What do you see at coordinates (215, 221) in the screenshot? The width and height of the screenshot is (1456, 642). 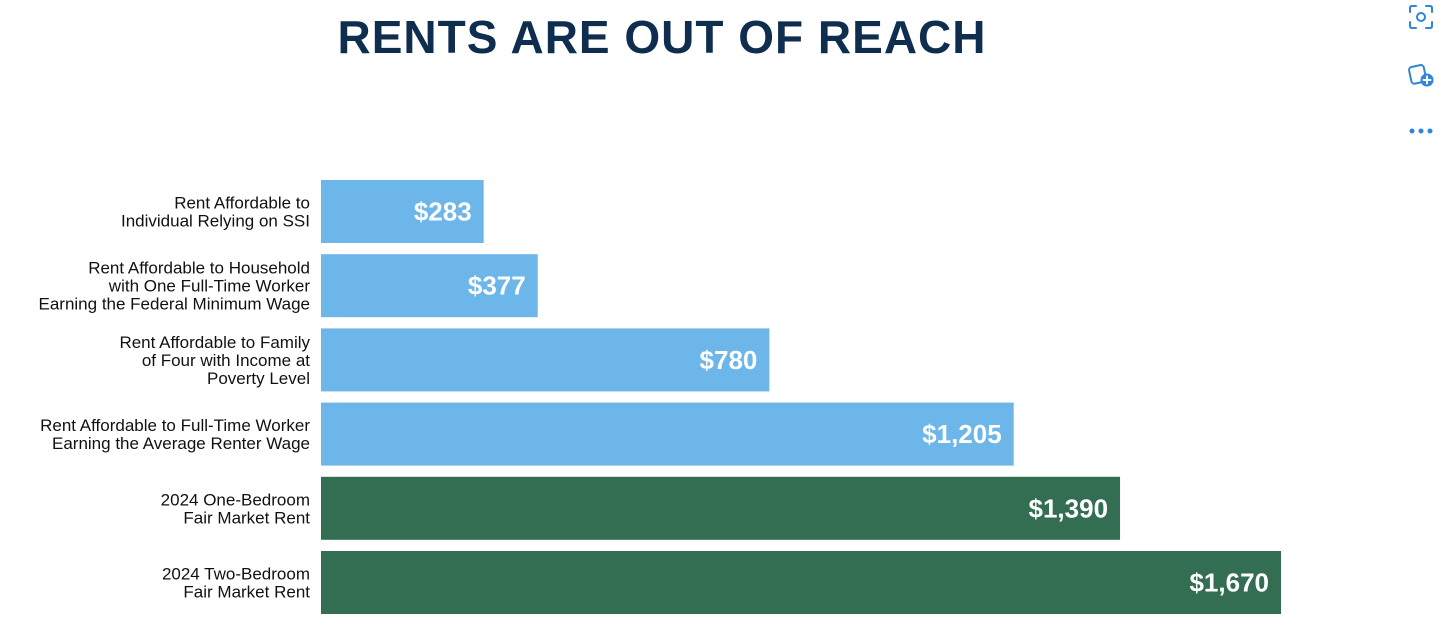 I see `category-label-line: Individual Relying on SSI` at bounding box center [215, 221].